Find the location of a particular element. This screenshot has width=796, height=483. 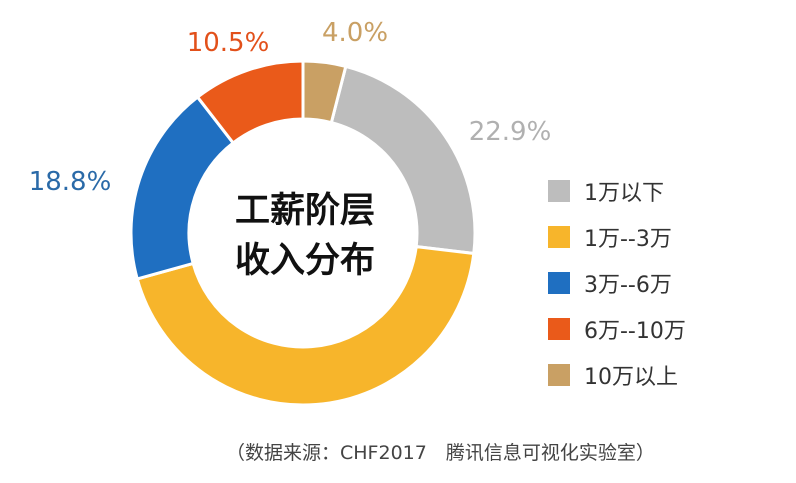

legend-label: 1万以下 is located at coordinates (624, 193).